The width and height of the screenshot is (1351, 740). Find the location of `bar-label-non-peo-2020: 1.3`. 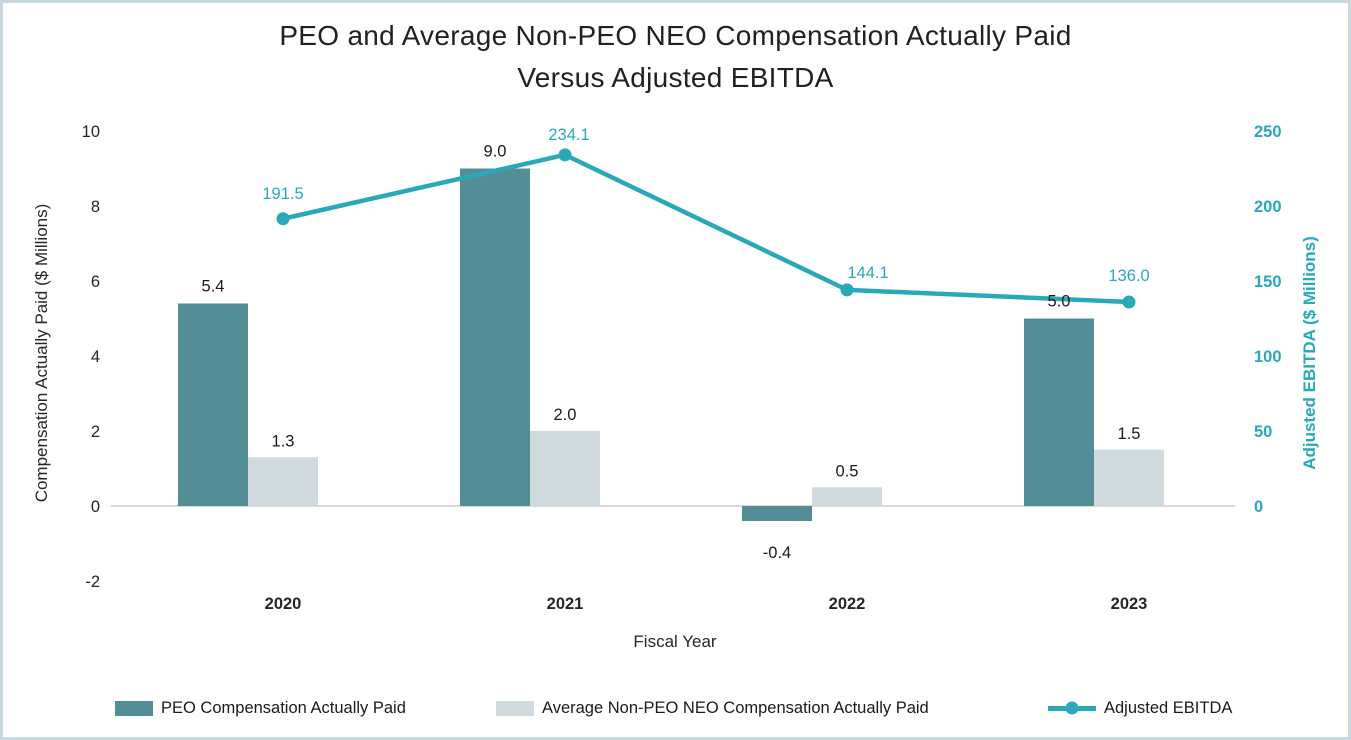

bar-label-non-peo-2020: 1.3 is located at coordinates (283, 441).